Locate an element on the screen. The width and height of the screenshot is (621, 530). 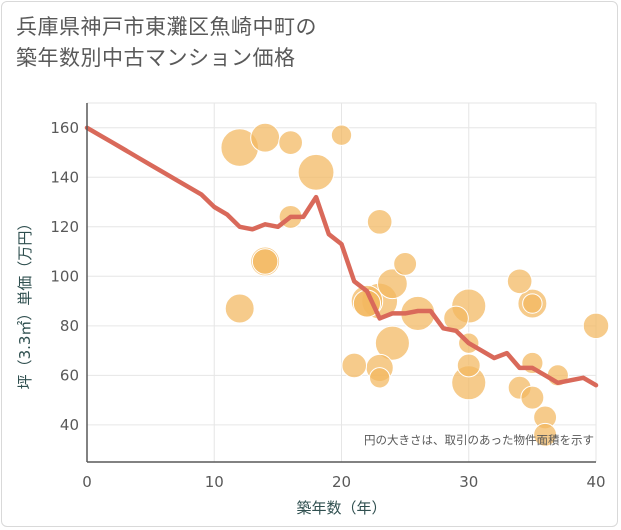
y-tick-label: 160 is located at coordinates (64, 128).